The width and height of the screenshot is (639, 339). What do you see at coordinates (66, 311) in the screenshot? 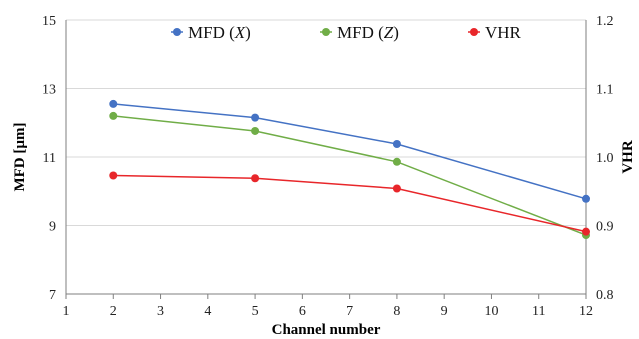
I see `x-tick-label-1: 1` at bounding box center [66, 311].